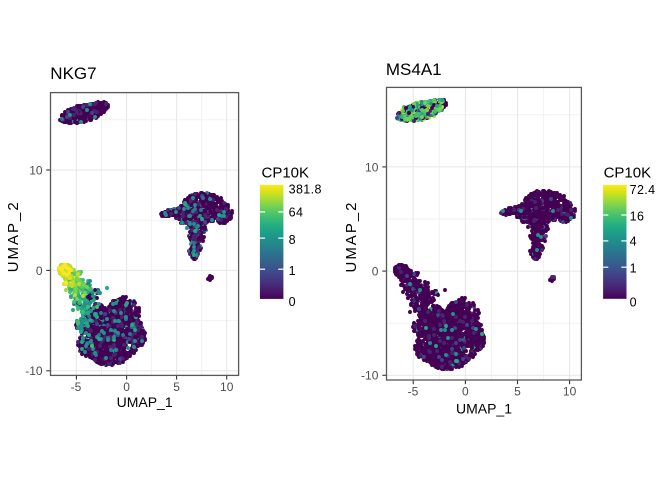  What do you see at coordinates (292, 240) in the screenshot?
I see `svg-text: 8` at bounding box center [292, 240].